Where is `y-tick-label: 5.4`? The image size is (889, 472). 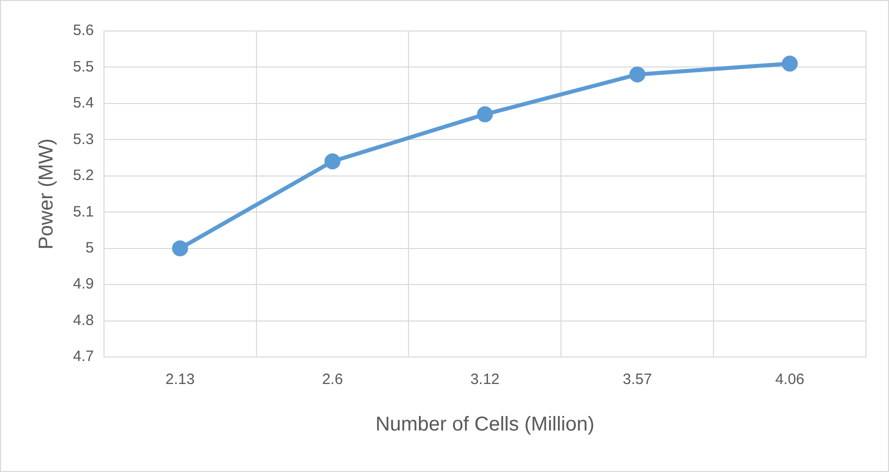 y-tick-label: 5.4 is located at coordinates (83, 103).